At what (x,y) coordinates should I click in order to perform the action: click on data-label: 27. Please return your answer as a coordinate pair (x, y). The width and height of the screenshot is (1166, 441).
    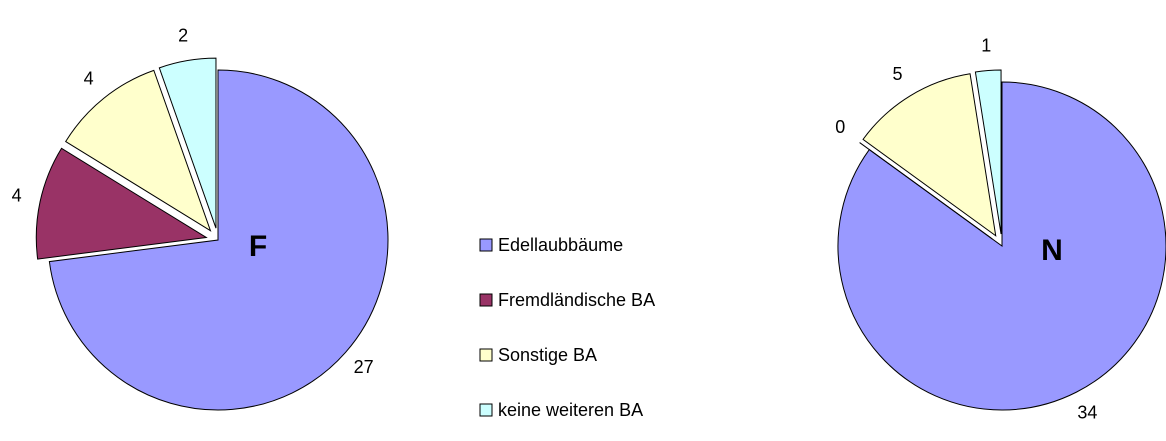
    Looking at the image, I should click on (364, 367).